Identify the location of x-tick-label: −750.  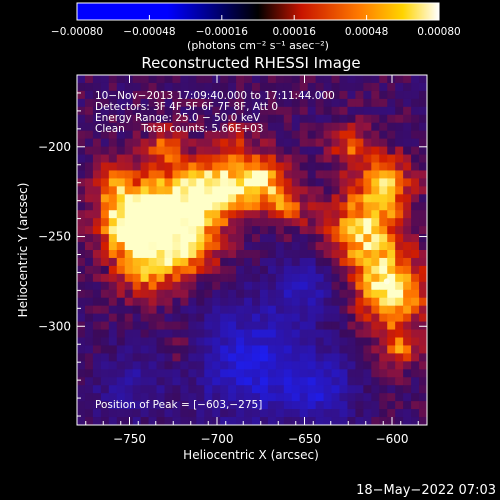
(129, 439).